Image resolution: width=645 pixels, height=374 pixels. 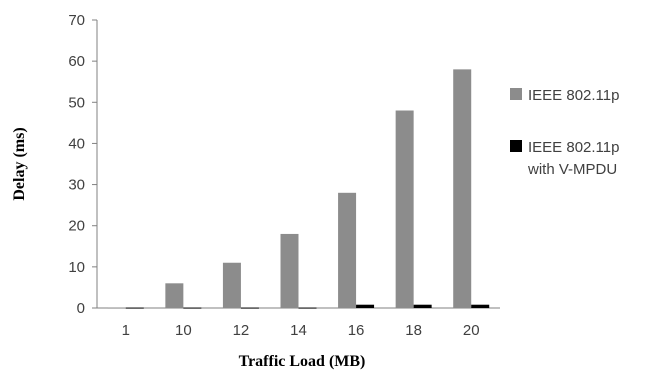 What do you see at coordinates (76, 164) in the screenshot?
I see `y-tick-labels: 0 10 20 30 40 50 60 70` at bounding box center [76, 164].